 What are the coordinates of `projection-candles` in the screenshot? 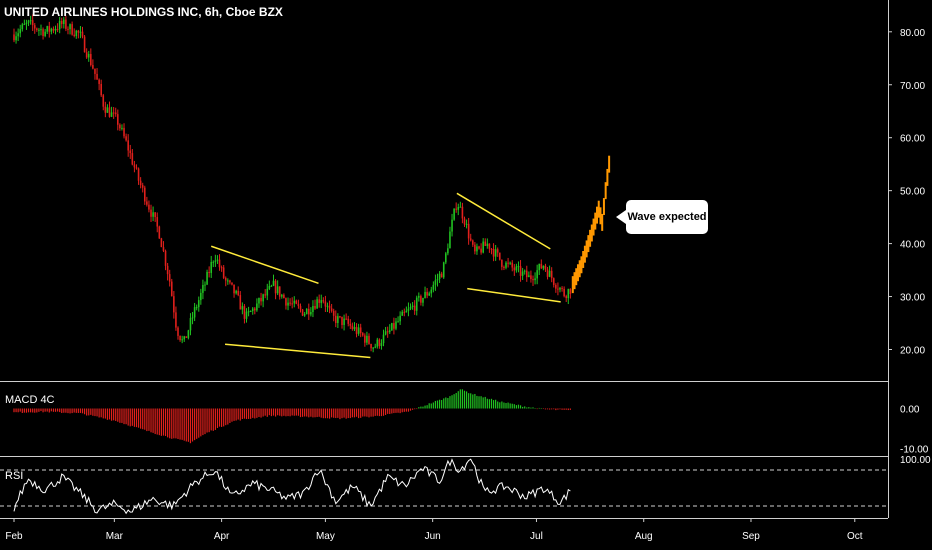 It's located at (591, 224).